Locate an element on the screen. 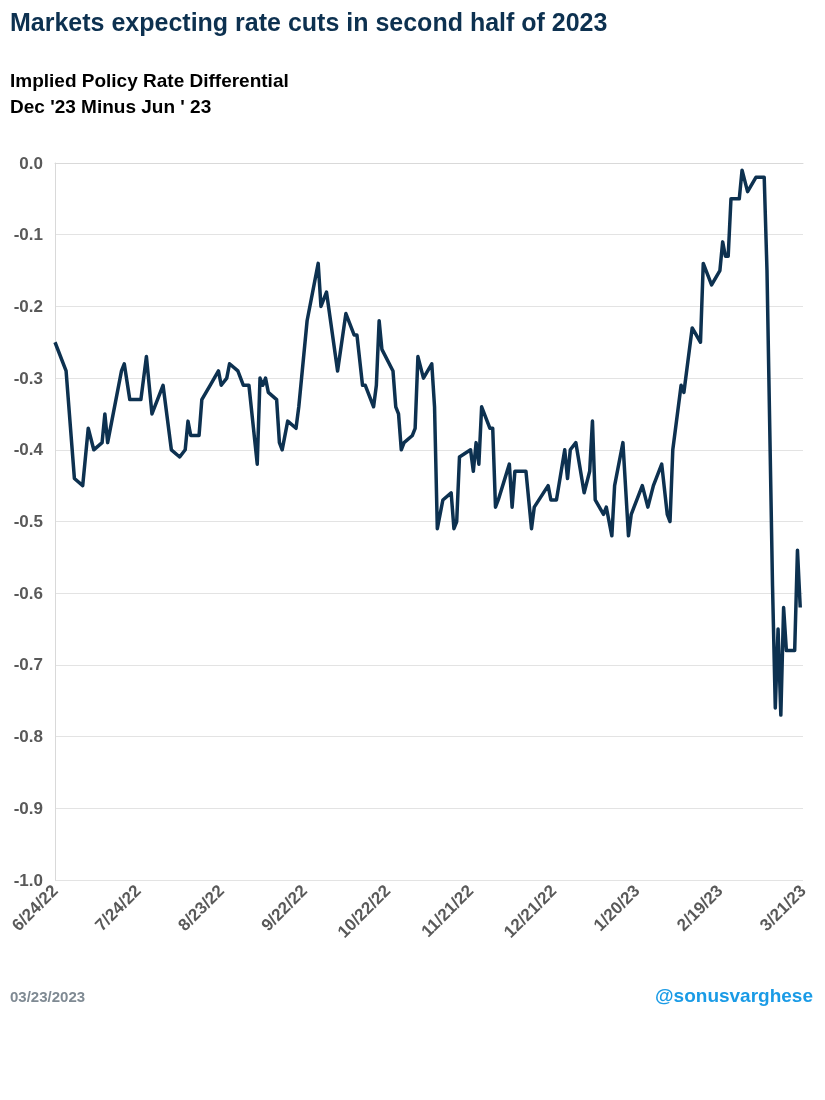  y-tick-label: -0.7 is located at coordinates (28, 665).